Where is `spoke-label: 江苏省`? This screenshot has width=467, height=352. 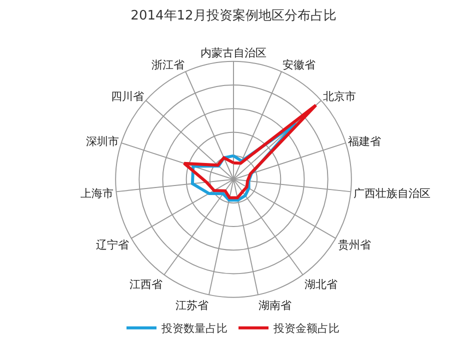 spoke-label: 江苏省 is located at coordinates (191, 305).